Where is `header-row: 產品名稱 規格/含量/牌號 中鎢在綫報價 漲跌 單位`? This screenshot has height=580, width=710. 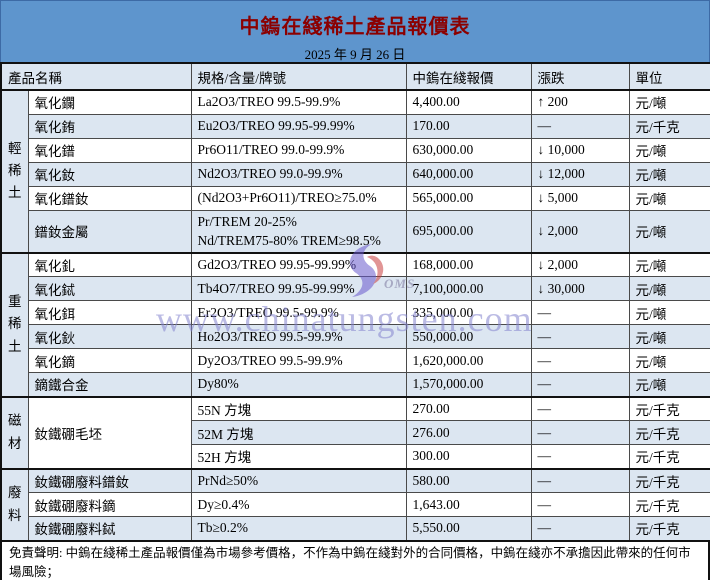
header-row: 產品名稱 規格/含量/牌號 中鎢在綫報價 漲跌 單位 is located at coordinates (355, 76).